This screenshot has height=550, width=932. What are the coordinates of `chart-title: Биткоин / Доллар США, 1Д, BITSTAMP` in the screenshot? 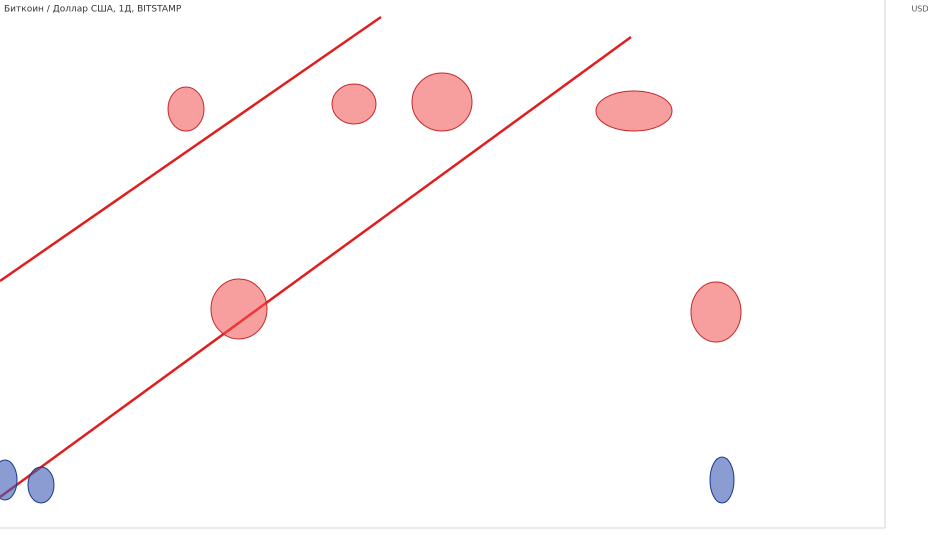 It's located at (93, 10).